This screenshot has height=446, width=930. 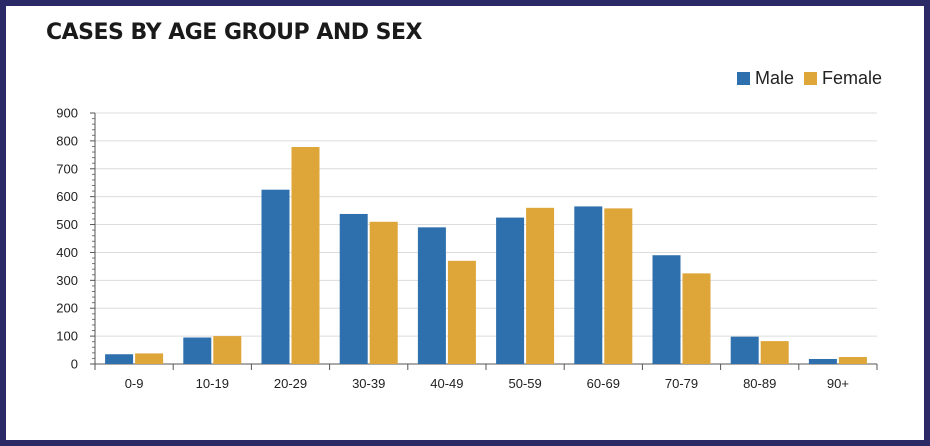 I want to click on legend-item-male: Male, so click(x=765, y=78).